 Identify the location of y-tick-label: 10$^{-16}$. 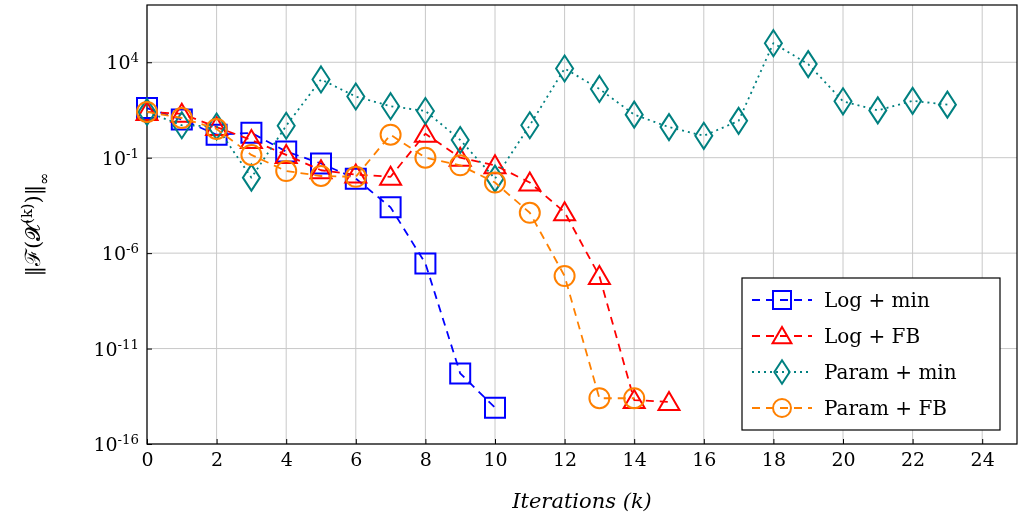
(116, 443).